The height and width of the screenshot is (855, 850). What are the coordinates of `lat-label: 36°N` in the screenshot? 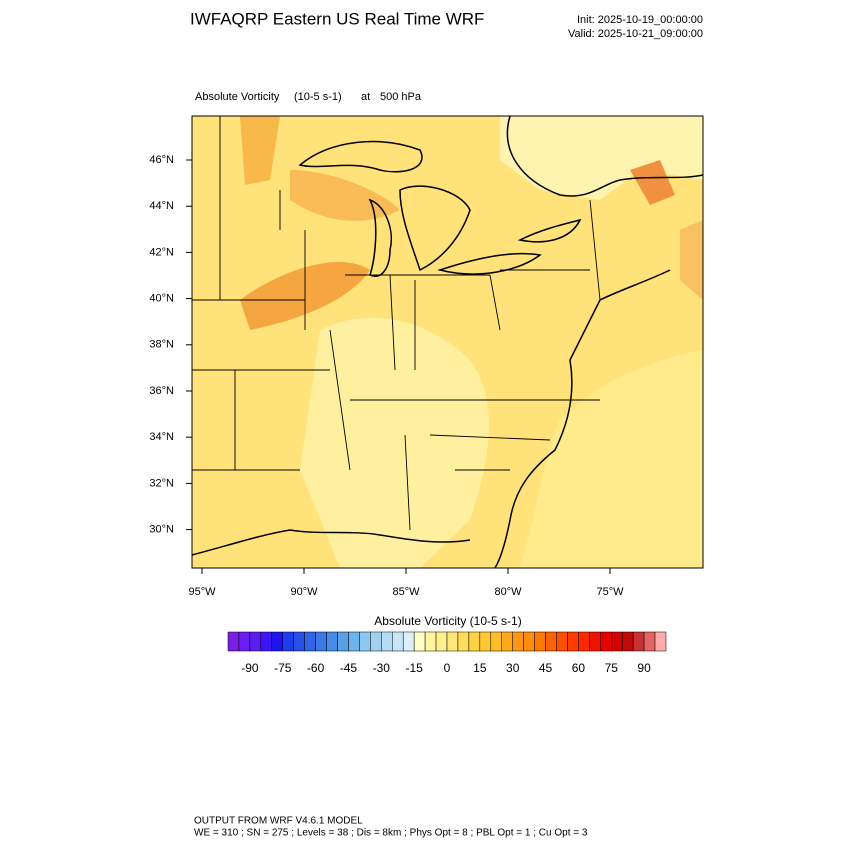 It's located at (161, 391).